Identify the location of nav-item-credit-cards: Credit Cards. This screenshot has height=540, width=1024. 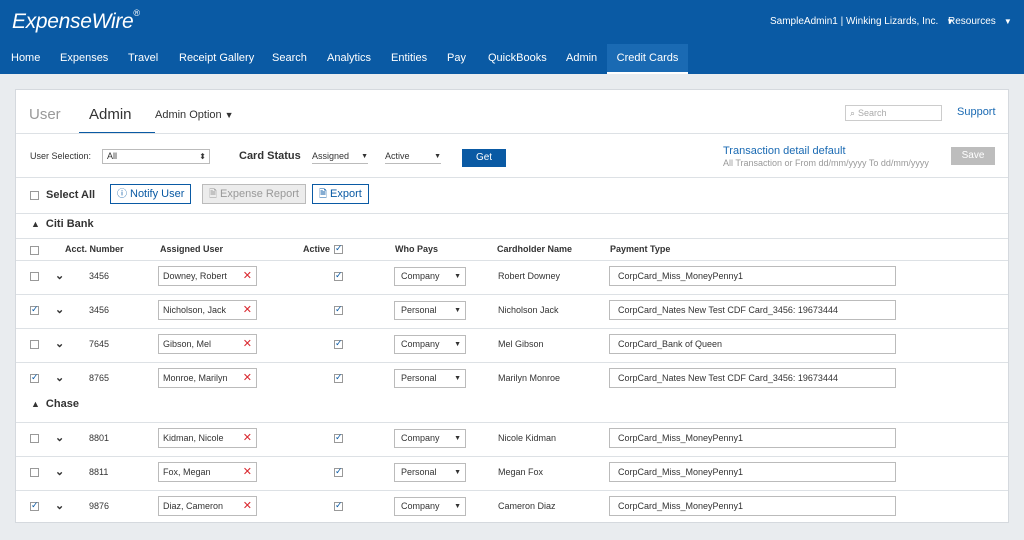
(647, 59).